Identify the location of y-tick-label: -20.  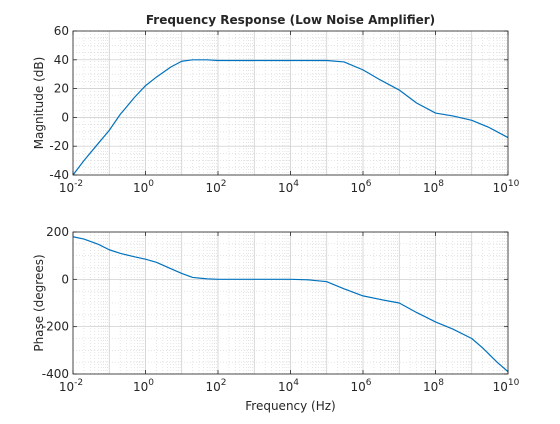
(59, 146).